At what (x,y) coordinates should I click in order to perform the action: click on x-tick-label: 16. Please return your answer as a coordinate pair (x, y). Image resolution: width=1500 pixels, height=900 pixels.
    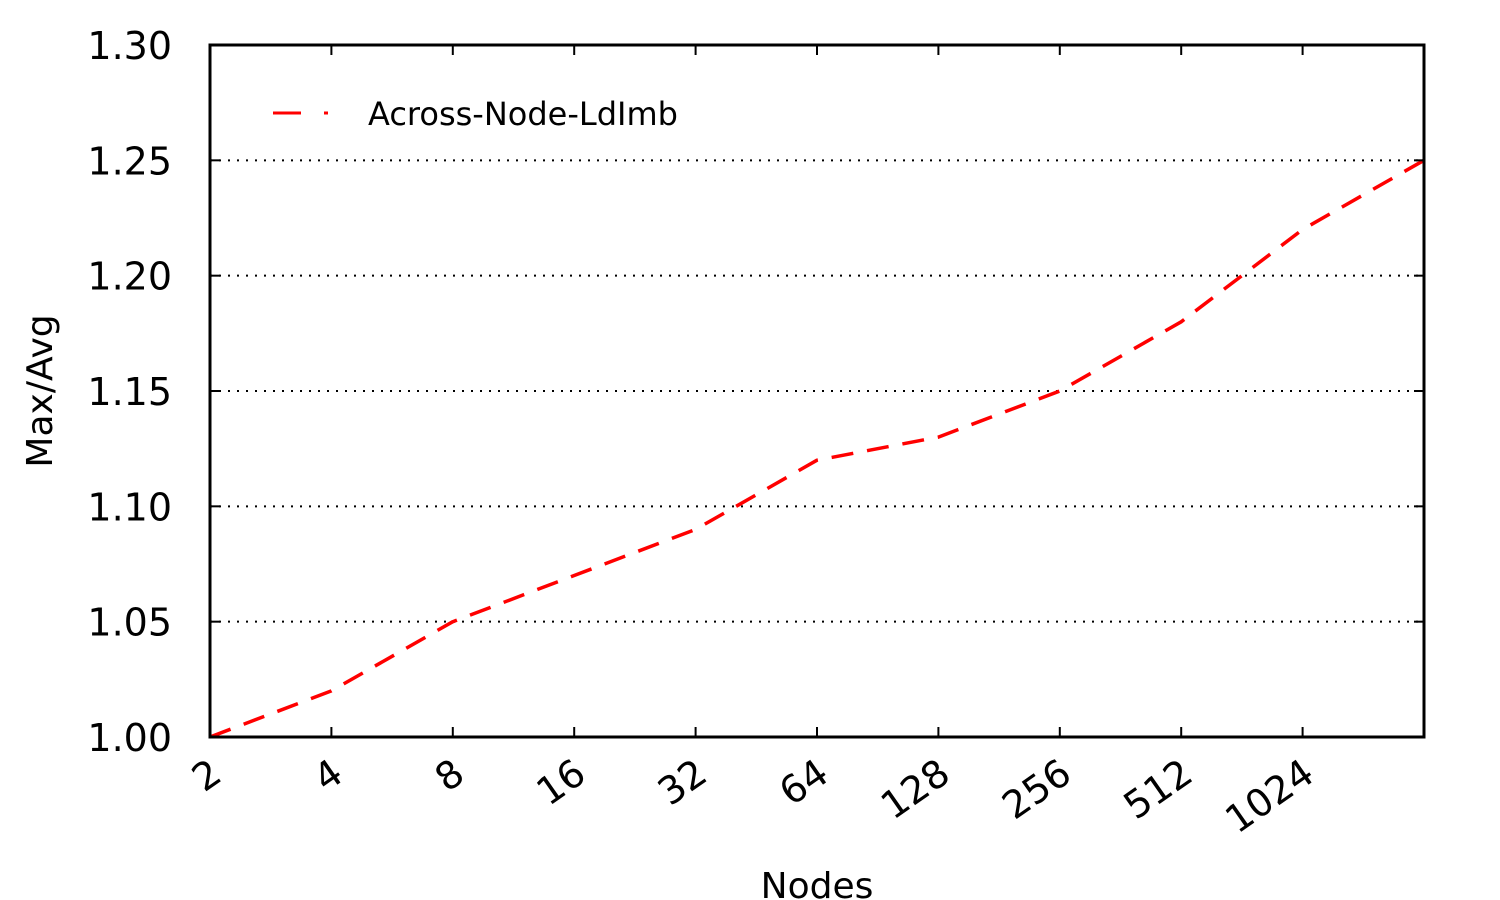
    Looking at the image, I should click on (561, 782).